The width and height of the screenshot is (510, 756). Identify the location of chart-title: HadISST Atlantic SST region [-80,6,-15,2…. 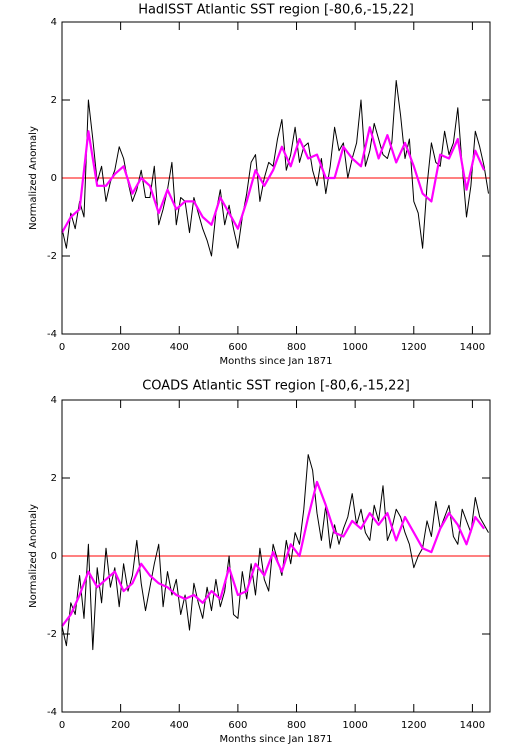
(276, 10).